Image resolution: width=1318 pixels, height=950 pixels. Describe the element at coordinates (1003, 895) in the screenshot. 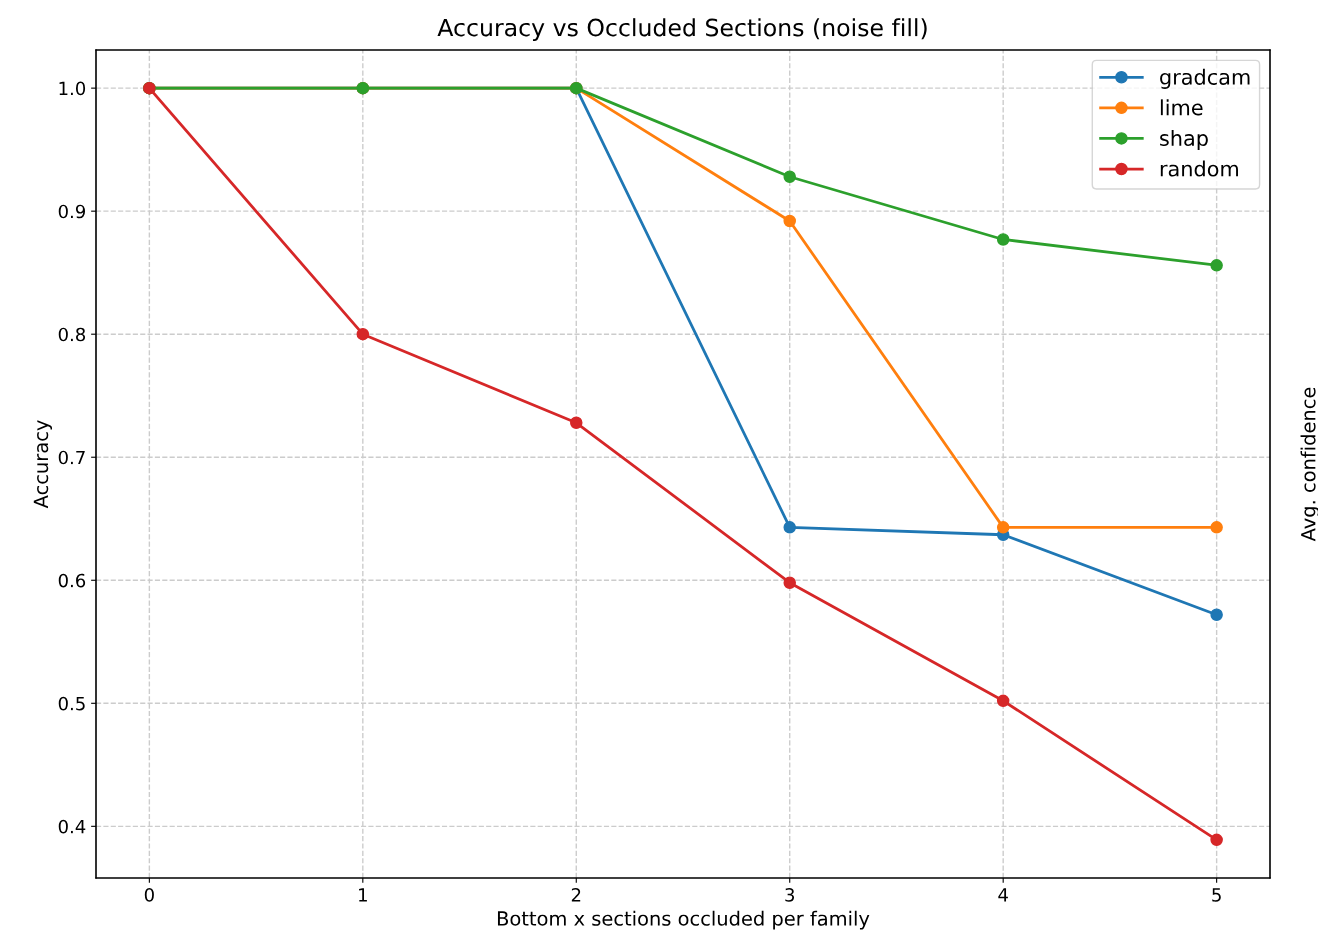

I see `x-tick-label: 4` at that location.